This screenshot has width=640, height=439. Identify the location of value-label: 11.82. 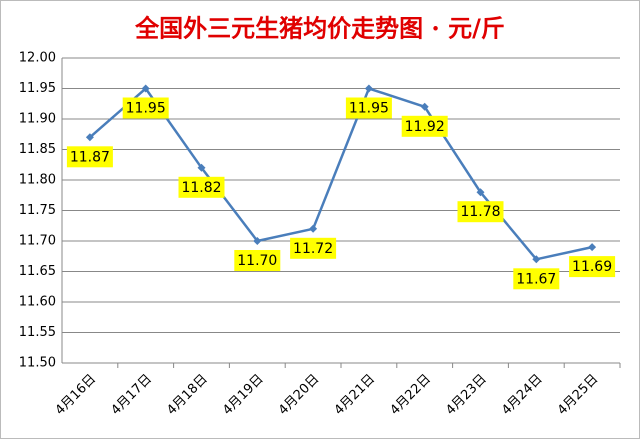
(201, 187).